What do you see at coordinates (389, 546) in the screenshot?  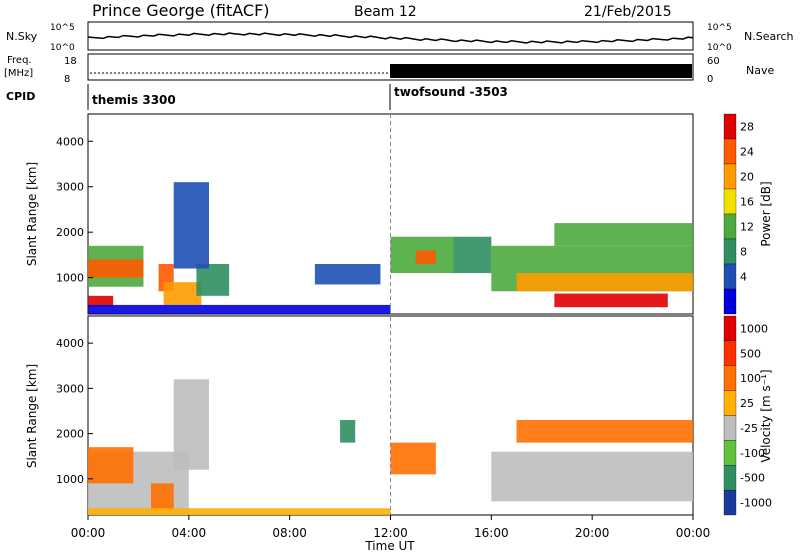 I see `time-axis-label: Time UT` at bounding box center [389, 546].